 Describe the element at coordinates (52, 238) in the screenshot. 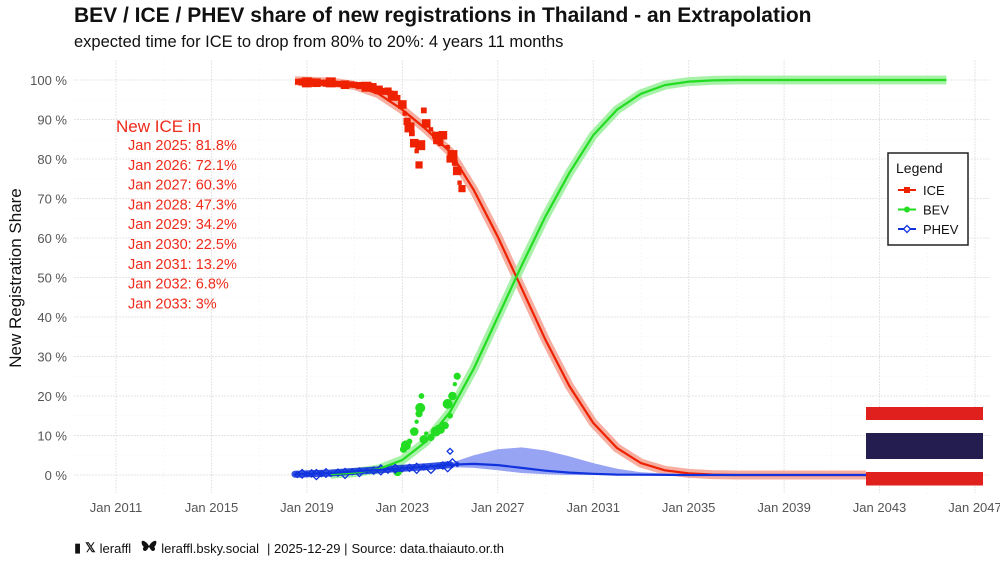

I see `y-tick-label: 60 %` at that location.